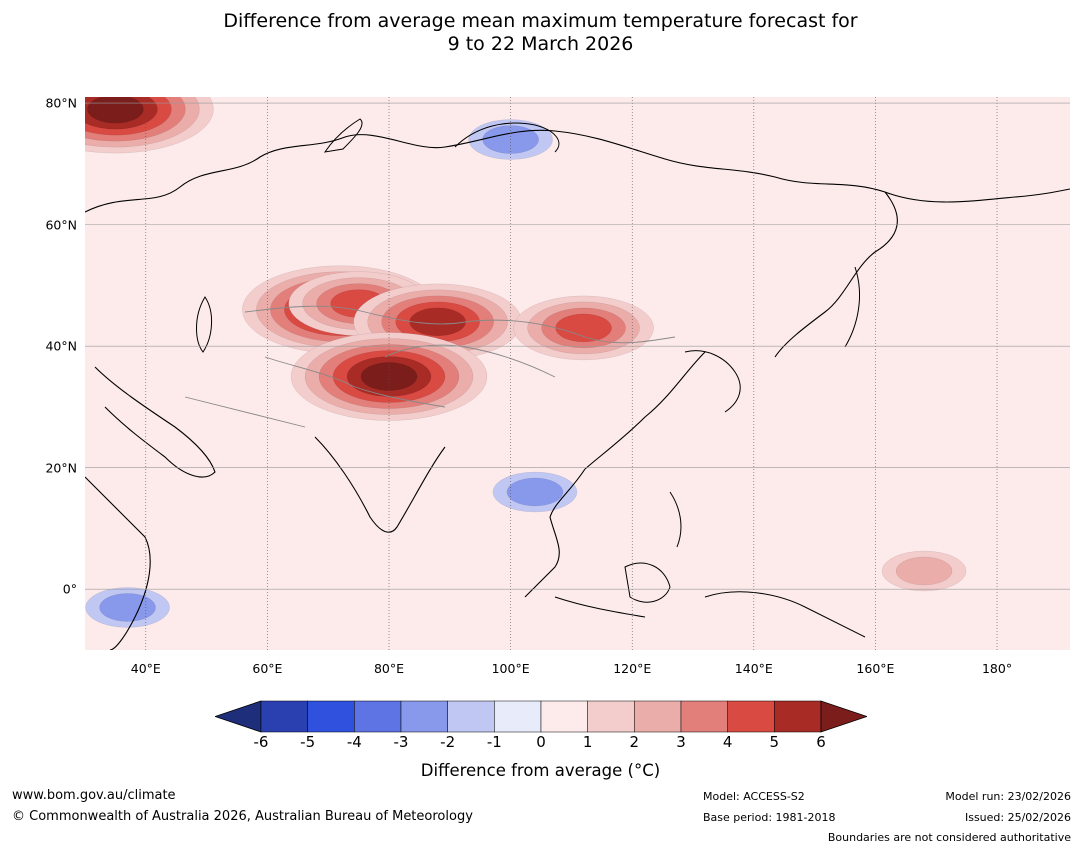 The width and height of the screenshot is (1081, 850). I want to click on lat-label-1: 60°N, so click(61, 225).